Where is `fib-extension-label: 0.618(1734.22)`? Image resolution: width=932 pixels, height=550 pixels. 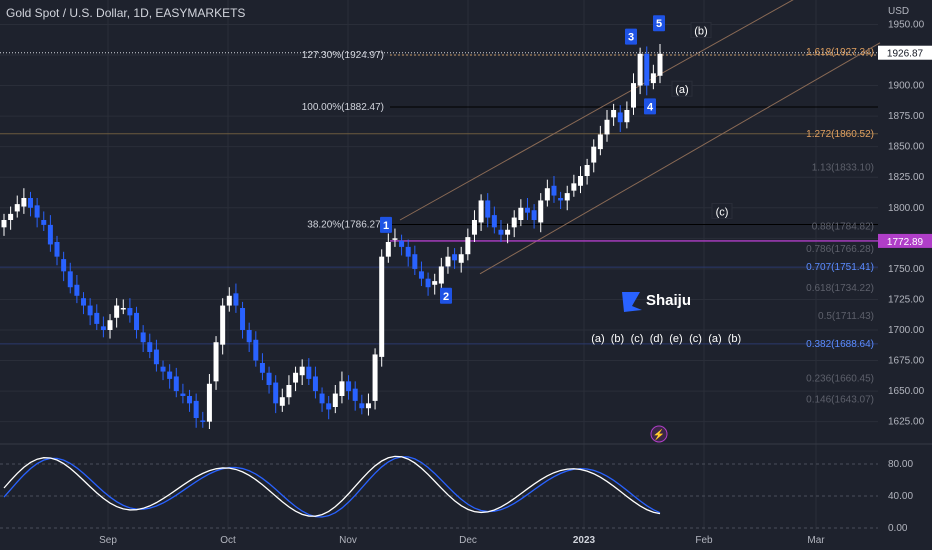
fib-extension-label: 0.618(1734.22) is located at coordinates (840, 288).